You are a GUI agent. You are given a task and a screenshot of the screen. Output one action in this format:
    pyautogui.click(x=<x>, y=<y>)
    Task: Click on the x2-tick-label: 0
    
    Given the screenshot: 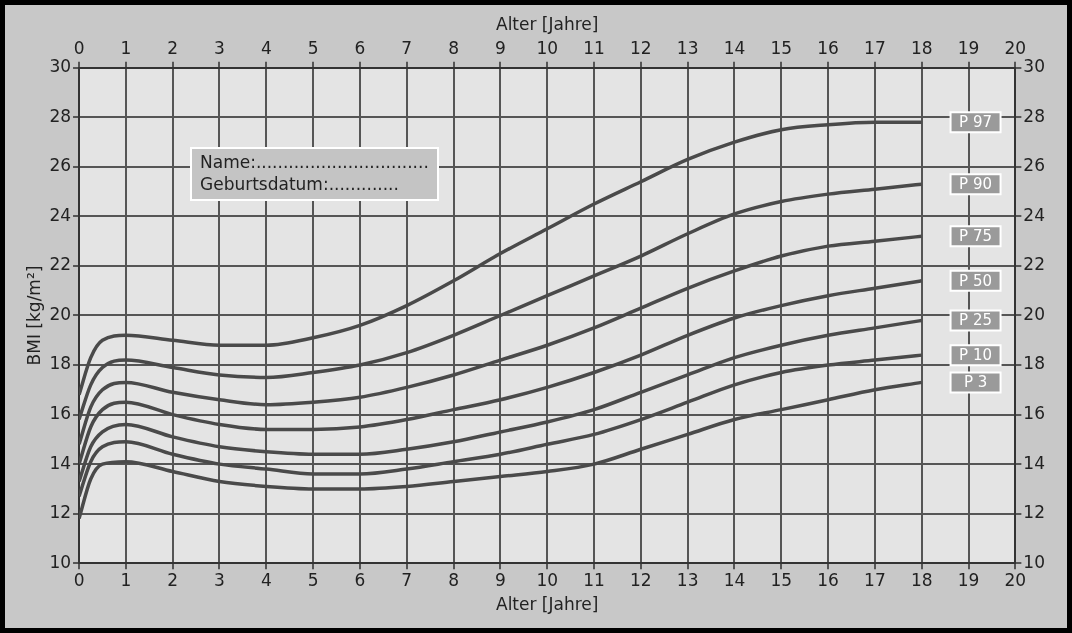 What is the action you would take?
    pyautogui.click(x=79, y=48)
    